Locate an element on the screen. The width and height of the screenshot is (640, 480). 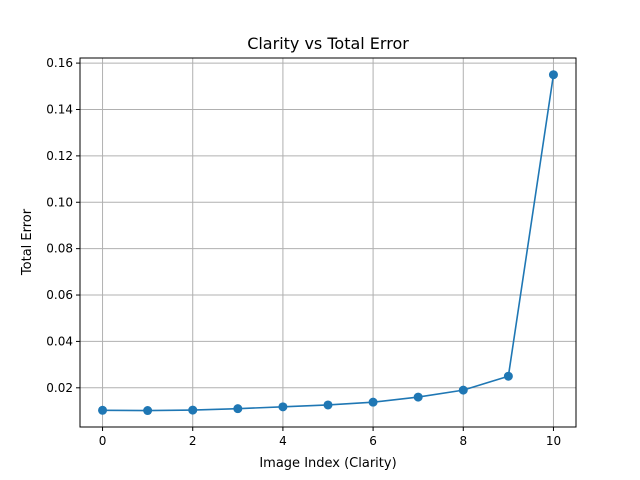
x-axis-label: Image Index (Clarity) is located at coordinates (327, 463).